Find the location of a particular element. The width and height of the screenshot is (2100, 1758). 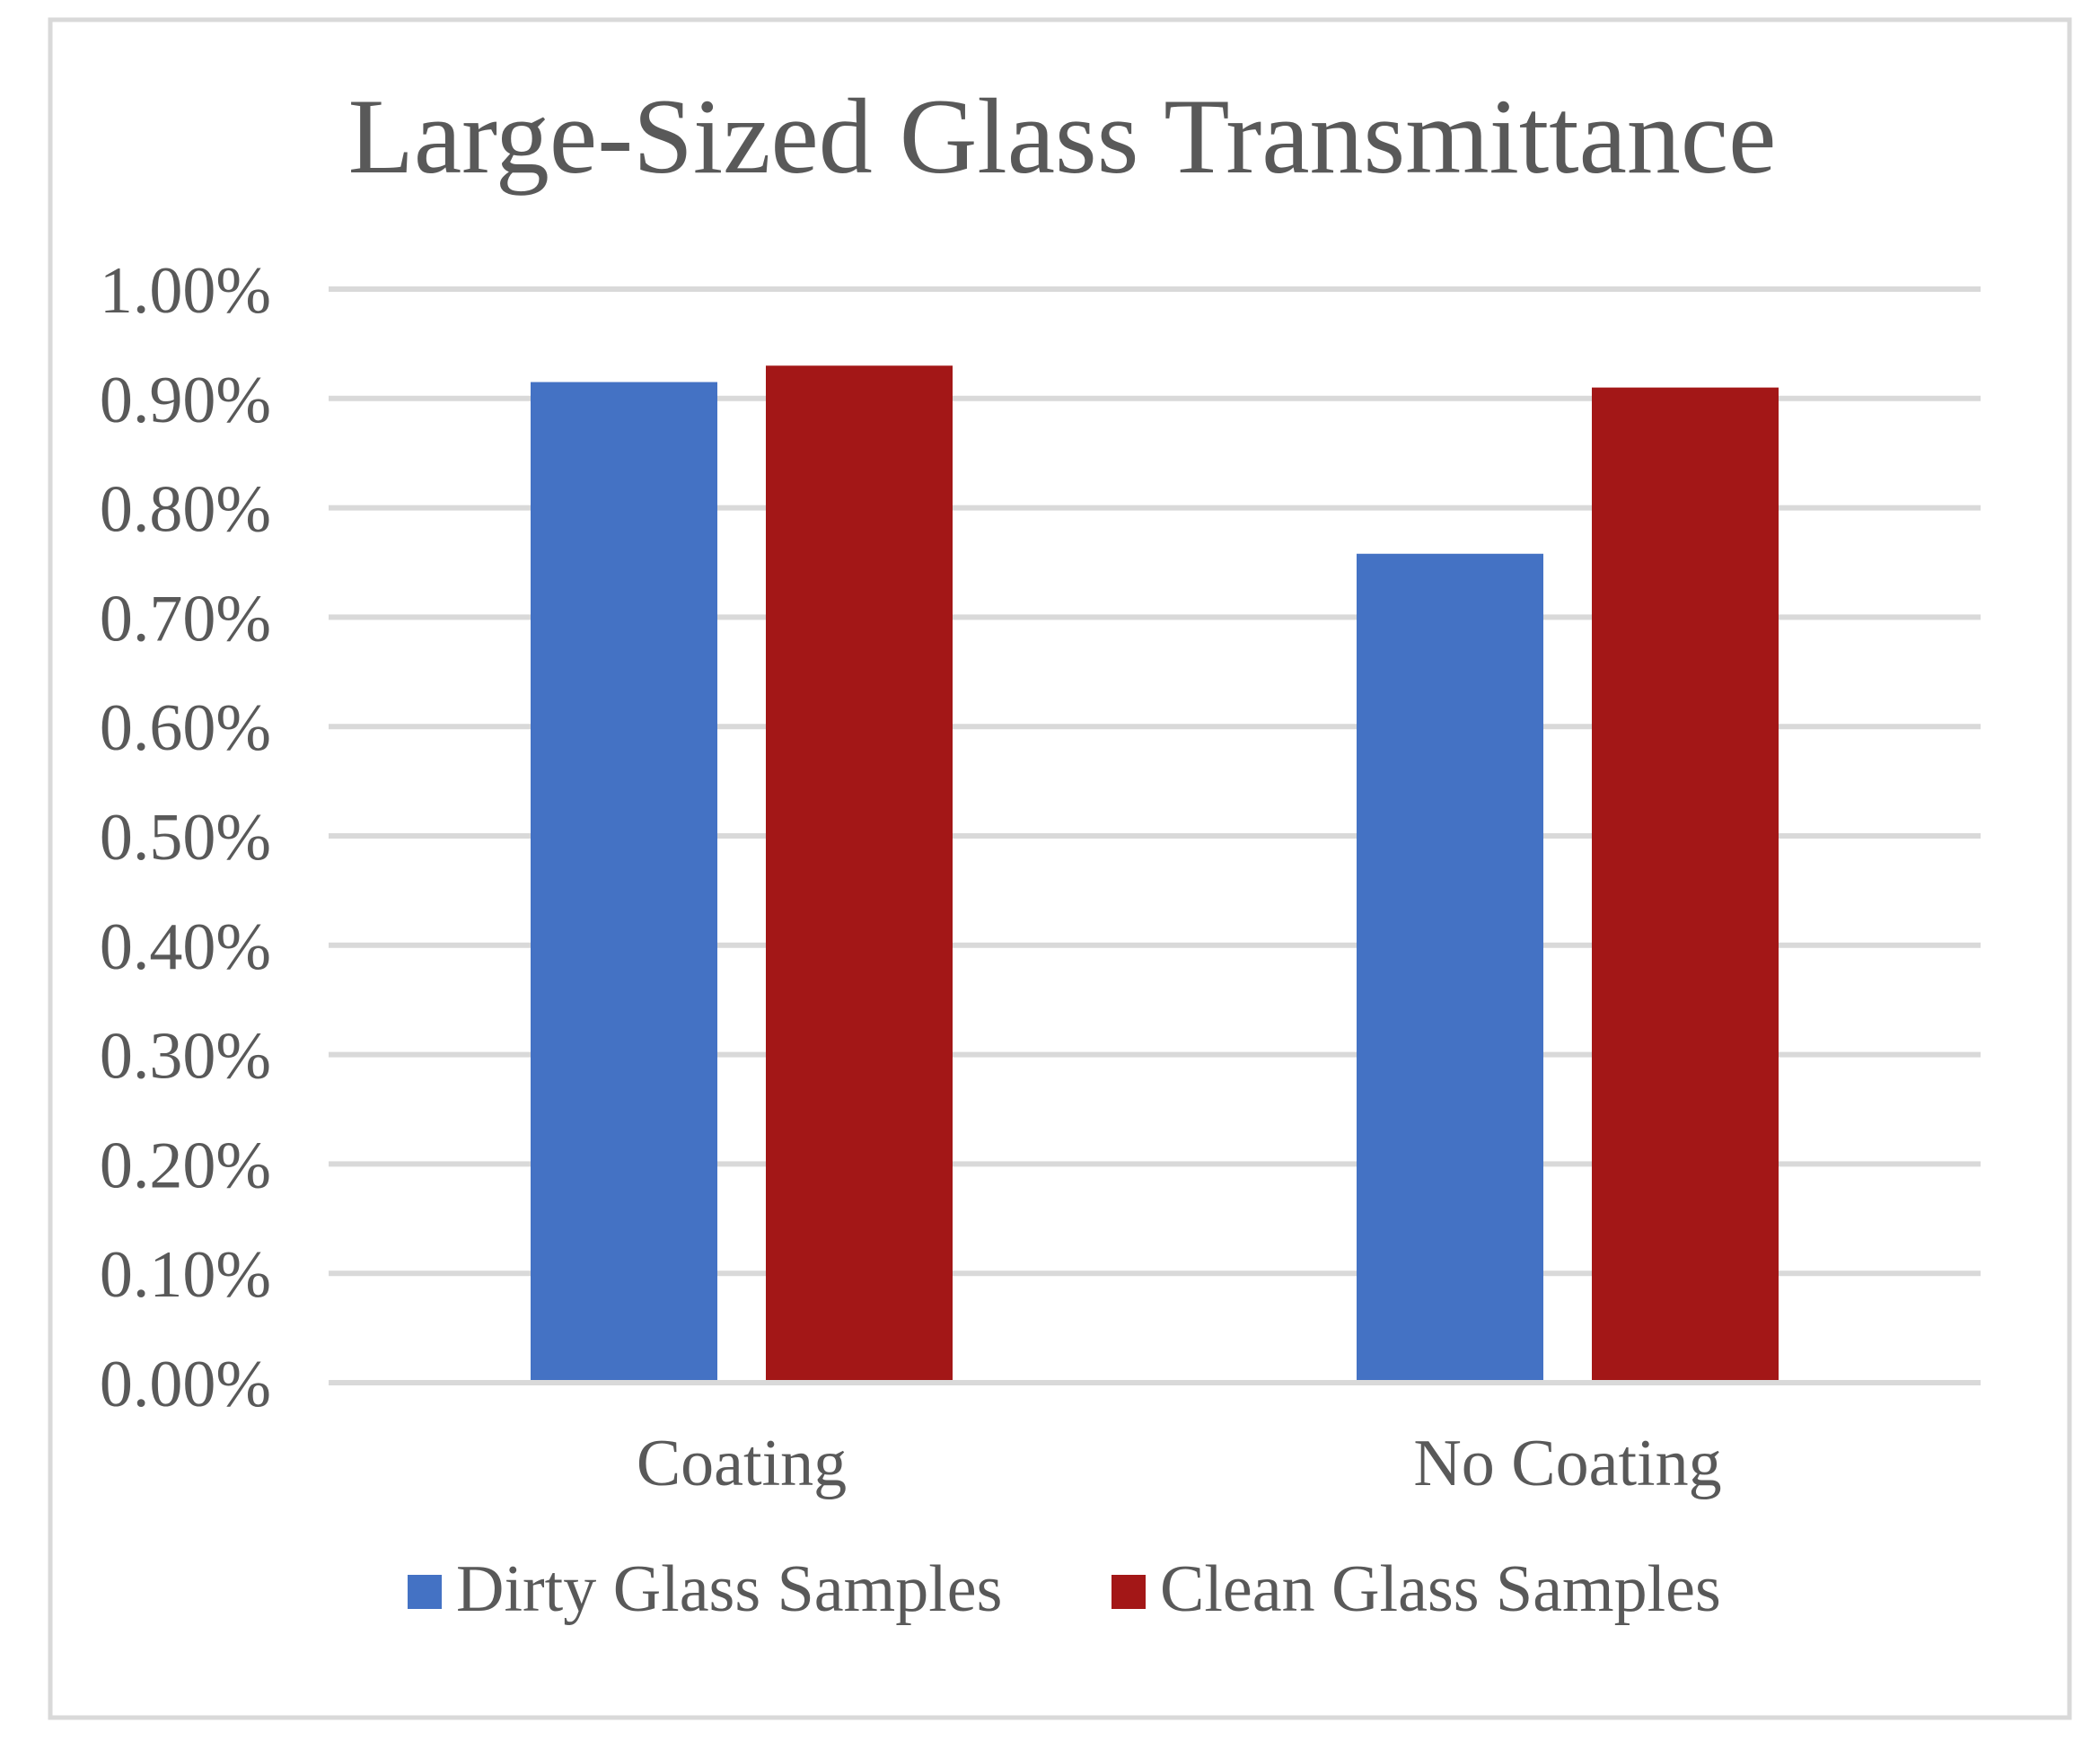

y-tick-label: 0.50% is located at coordinates (186, 838).